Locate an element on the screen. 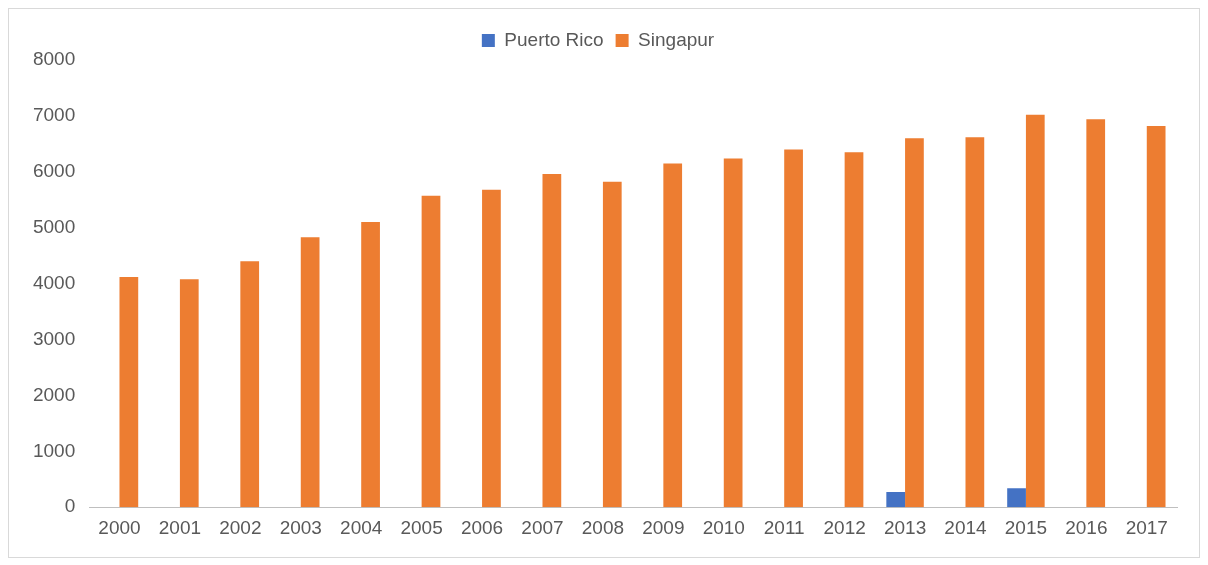 The height and width of the screenshot is (565, 1208). y-tick-label: 3000 is located at coordinates (54, 338).